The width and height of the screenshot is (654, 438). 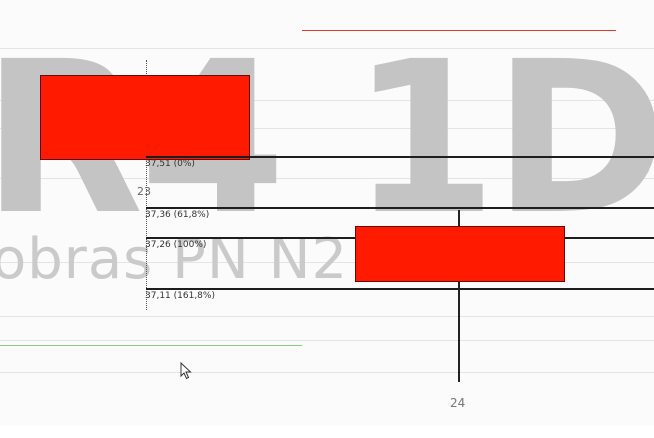 I want to click on mouse-pointer-icon, so click(x=186, y=371).